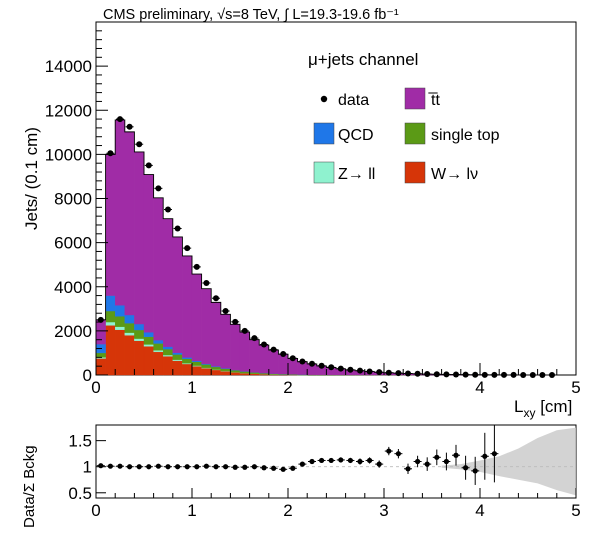 The height and width of the screenshot is (550, 600). I want to click on y-tick-label-4: 8000, so click(73, 199).